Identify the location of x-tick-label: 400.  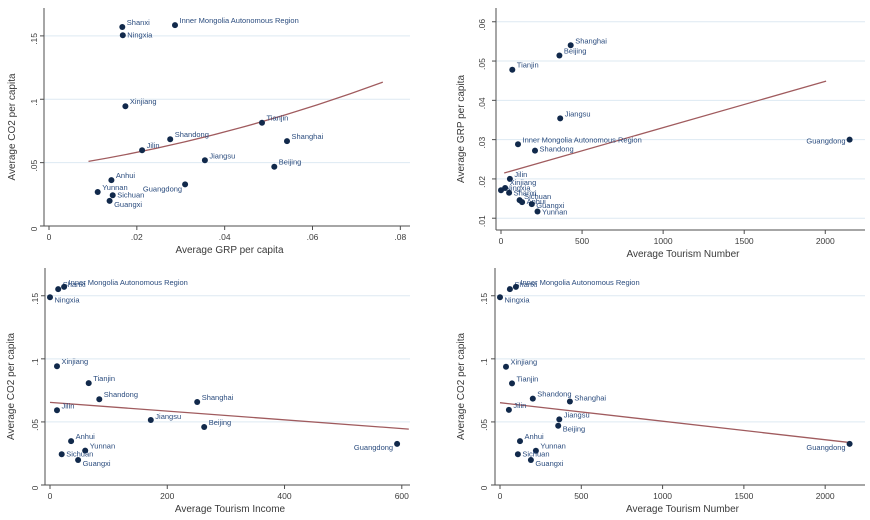
(284, 496).